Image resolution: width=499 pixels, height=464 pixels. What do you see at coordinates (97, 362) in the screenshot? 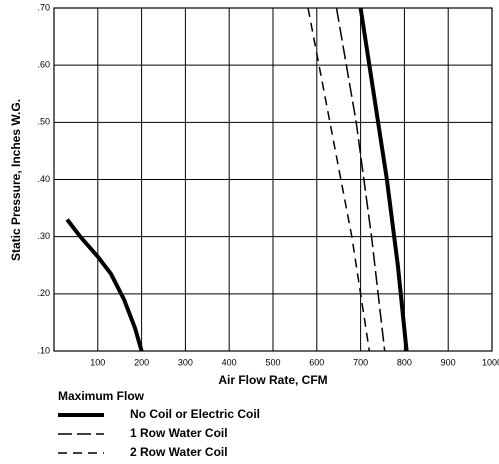
I see `x-tick-label: 100` at bounding box center [97, 362].